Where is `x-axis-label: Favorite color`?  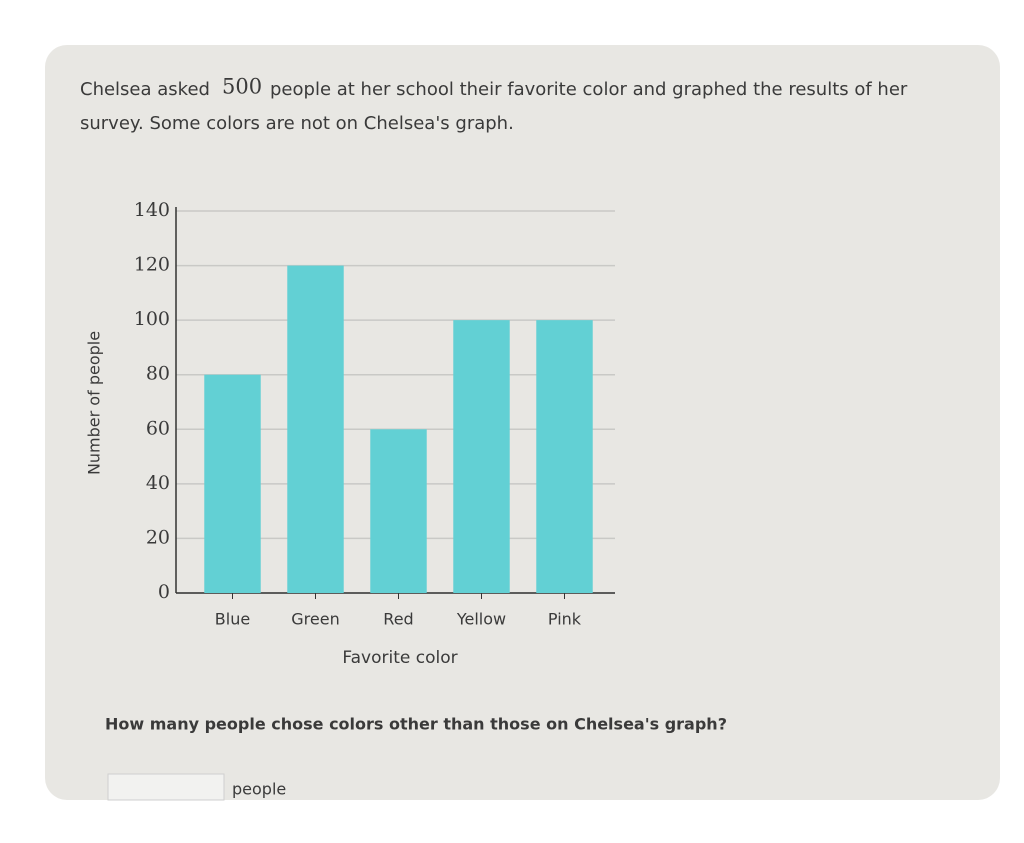 x-axis-label: Favorite color is located at coordinates (399, 658).